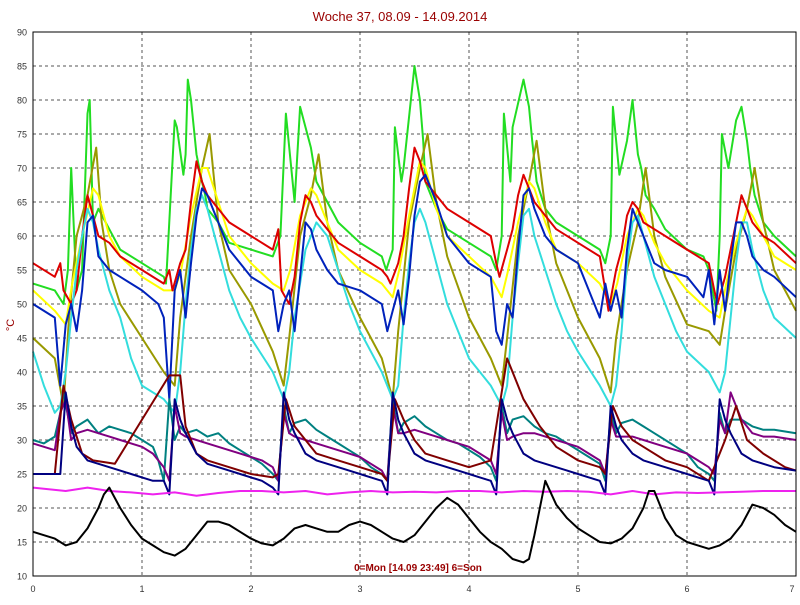 This screenshot has width=800, height=605. I want to click on x-tick-label: 0, so click(32, 589).